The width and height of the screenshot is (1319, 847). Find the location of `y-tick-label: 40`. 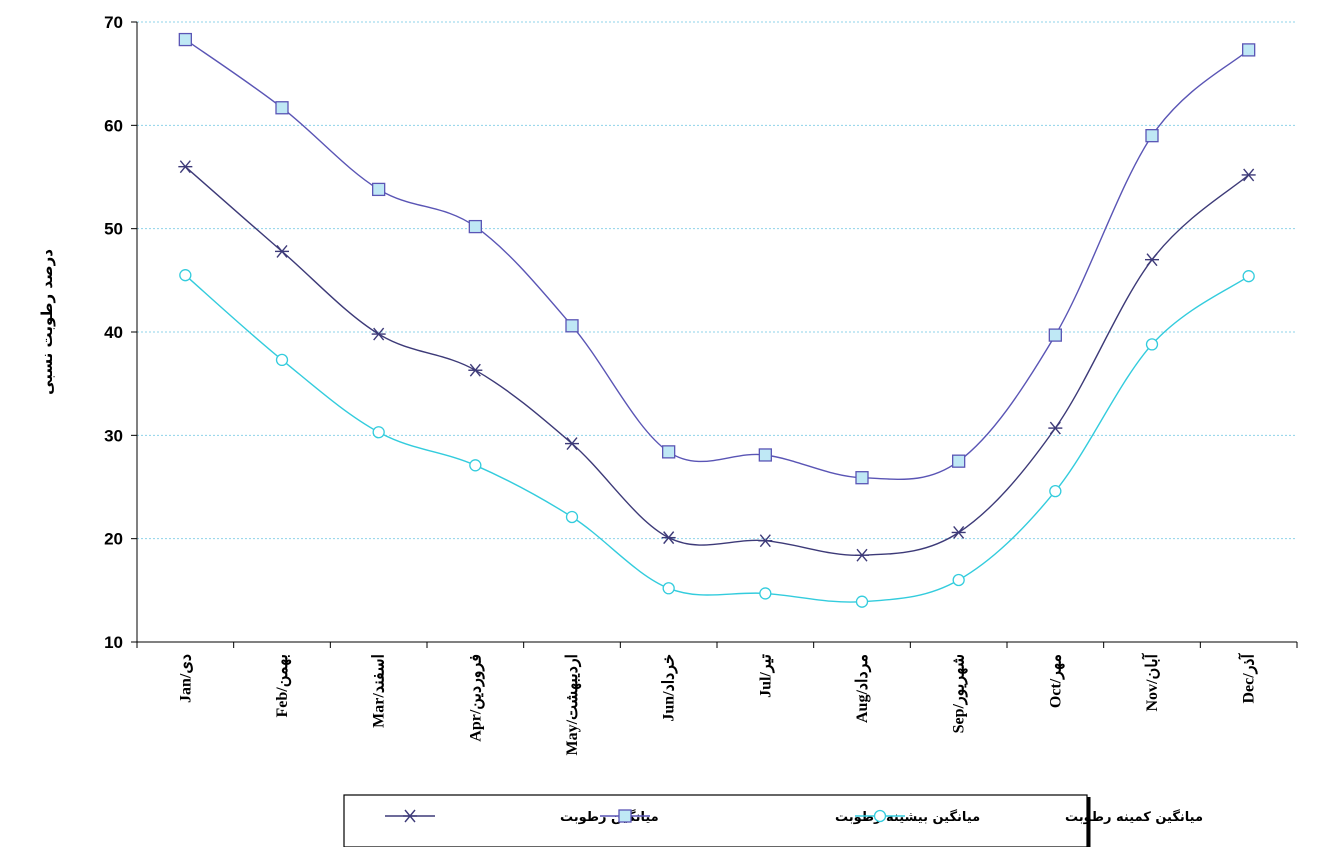

y-tick-label: 40 is located at coordinates (113, 332).